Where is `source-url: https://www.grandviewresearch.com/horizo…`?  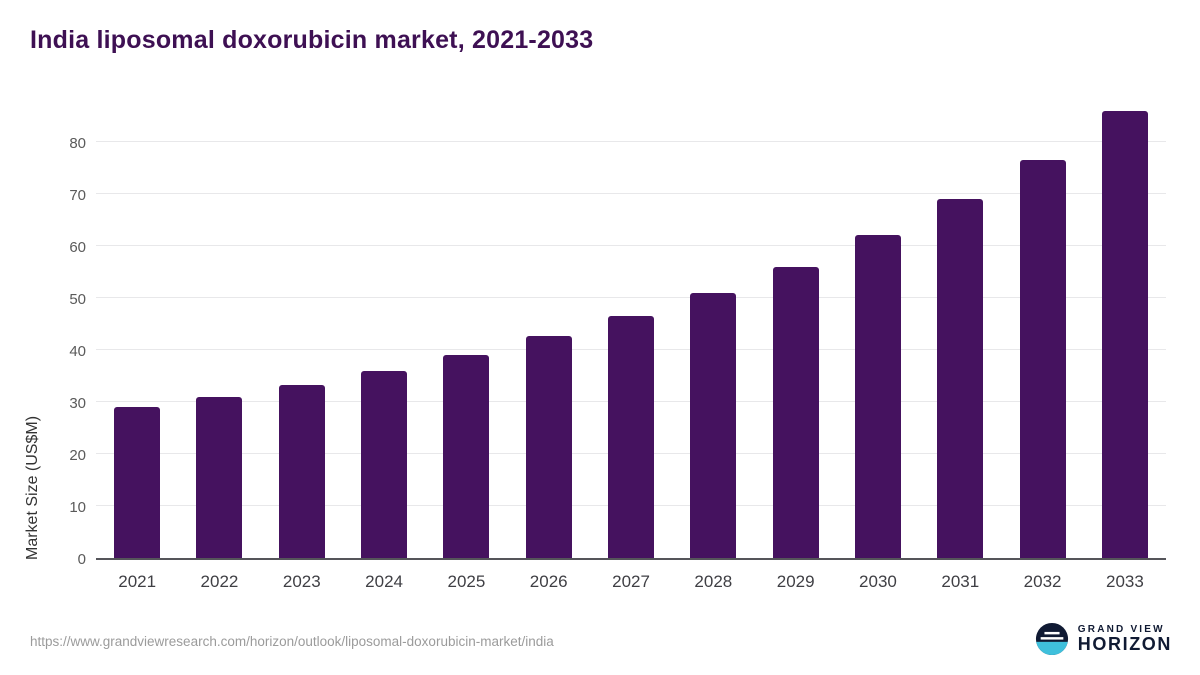 source-url: https://www.grandviewresearch.com/horizo… is located at coordinates (292, 641).